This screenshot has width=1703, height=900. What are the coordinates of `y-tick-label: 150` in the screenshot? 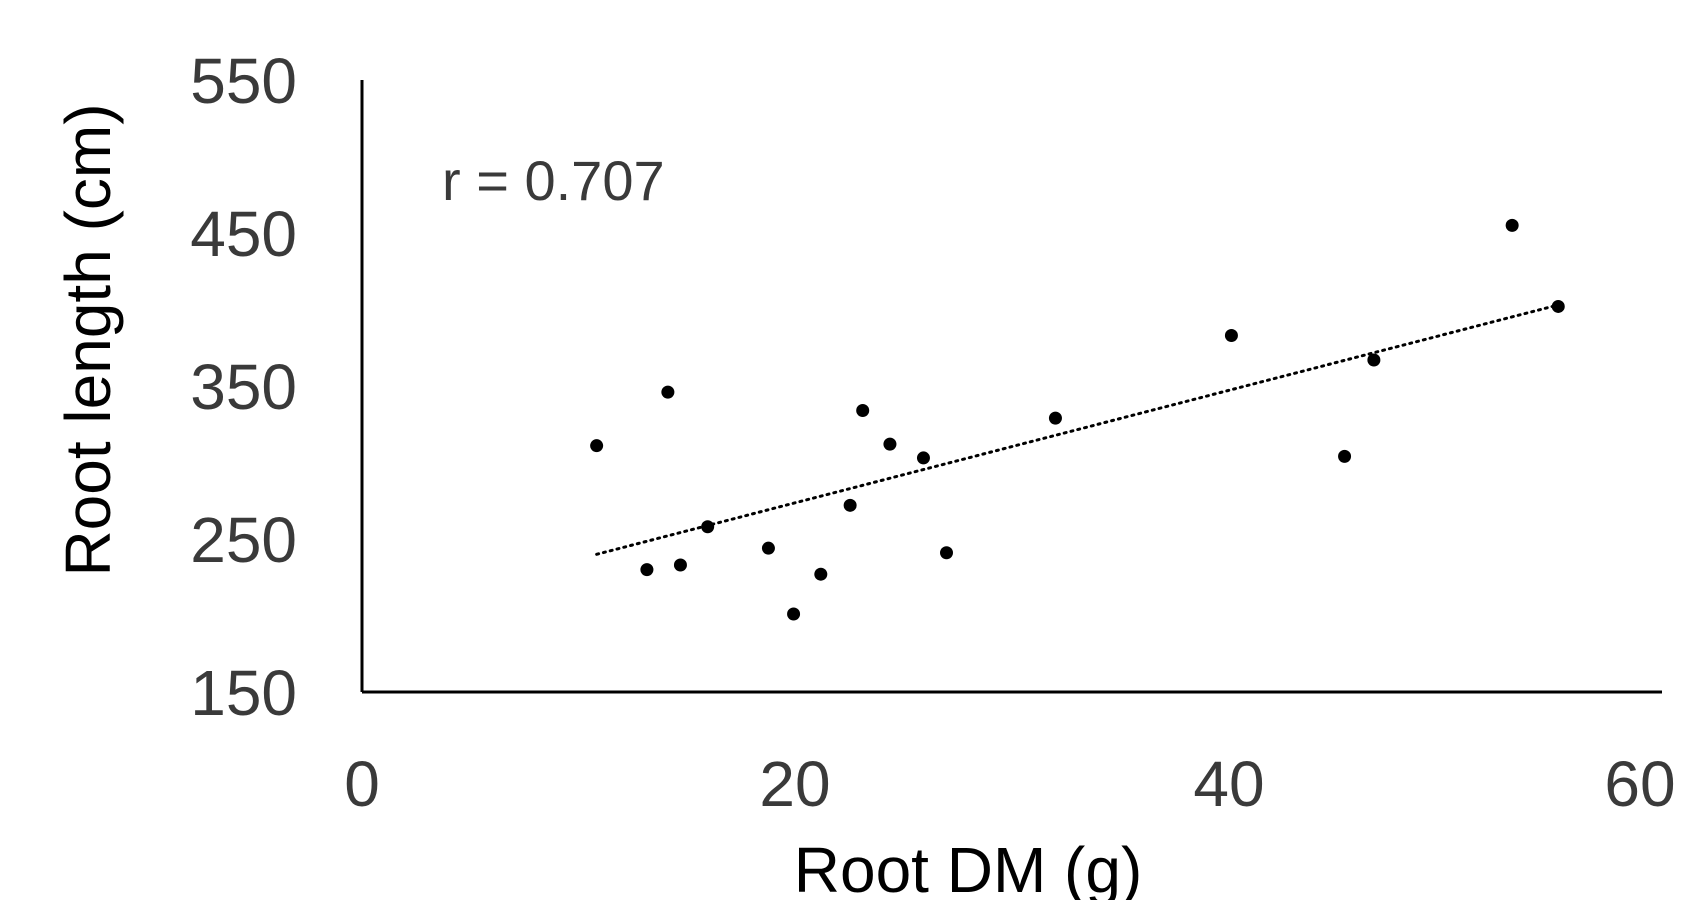 It's located at (243, 693).